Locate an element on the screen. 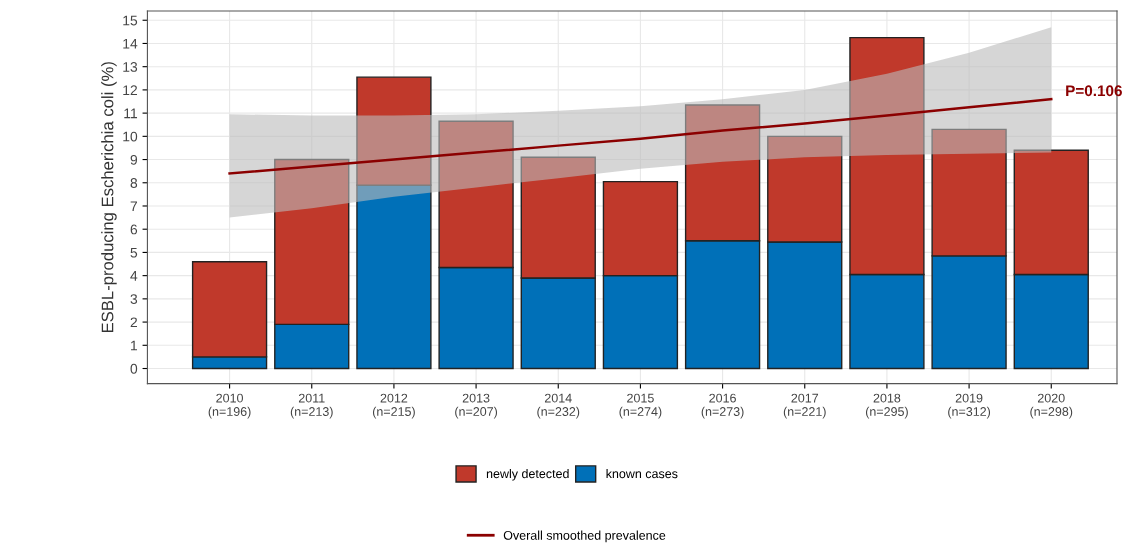  annotation: P=0.106 is located at coordinates (1094, 91).